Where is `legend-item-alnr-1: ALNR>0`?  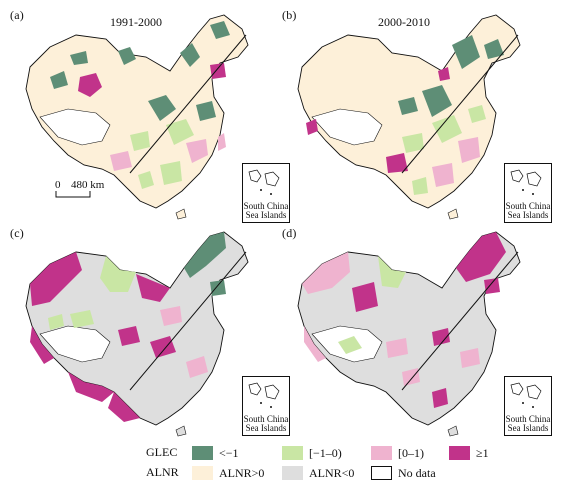 legend-item-alnr-1: ALNR>0 is located at coordinates (228, 473).